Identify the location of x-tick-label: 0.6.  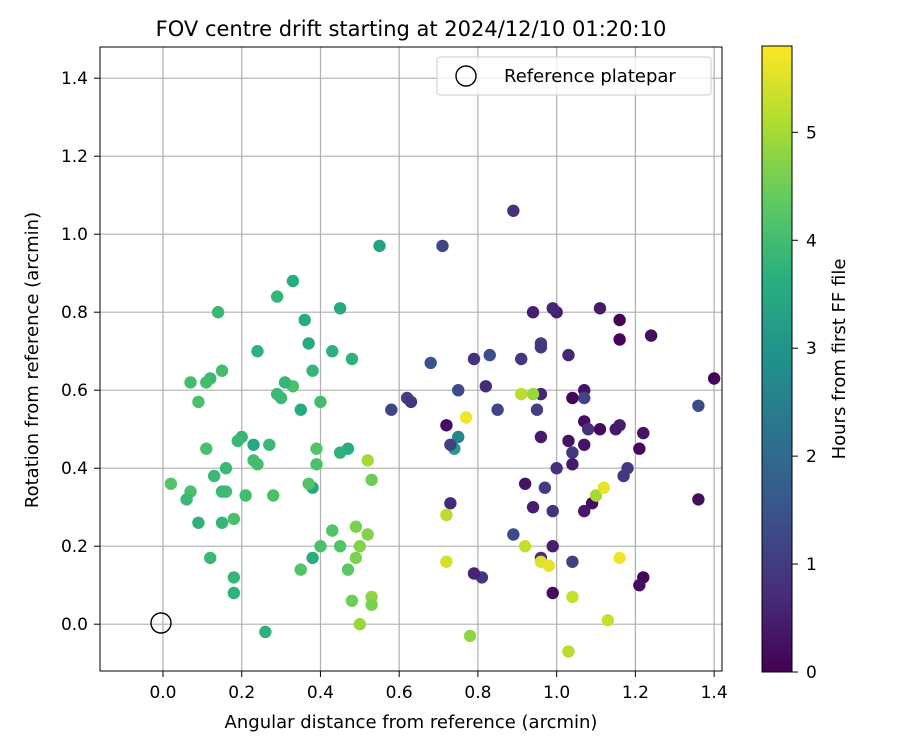
(399, 693).